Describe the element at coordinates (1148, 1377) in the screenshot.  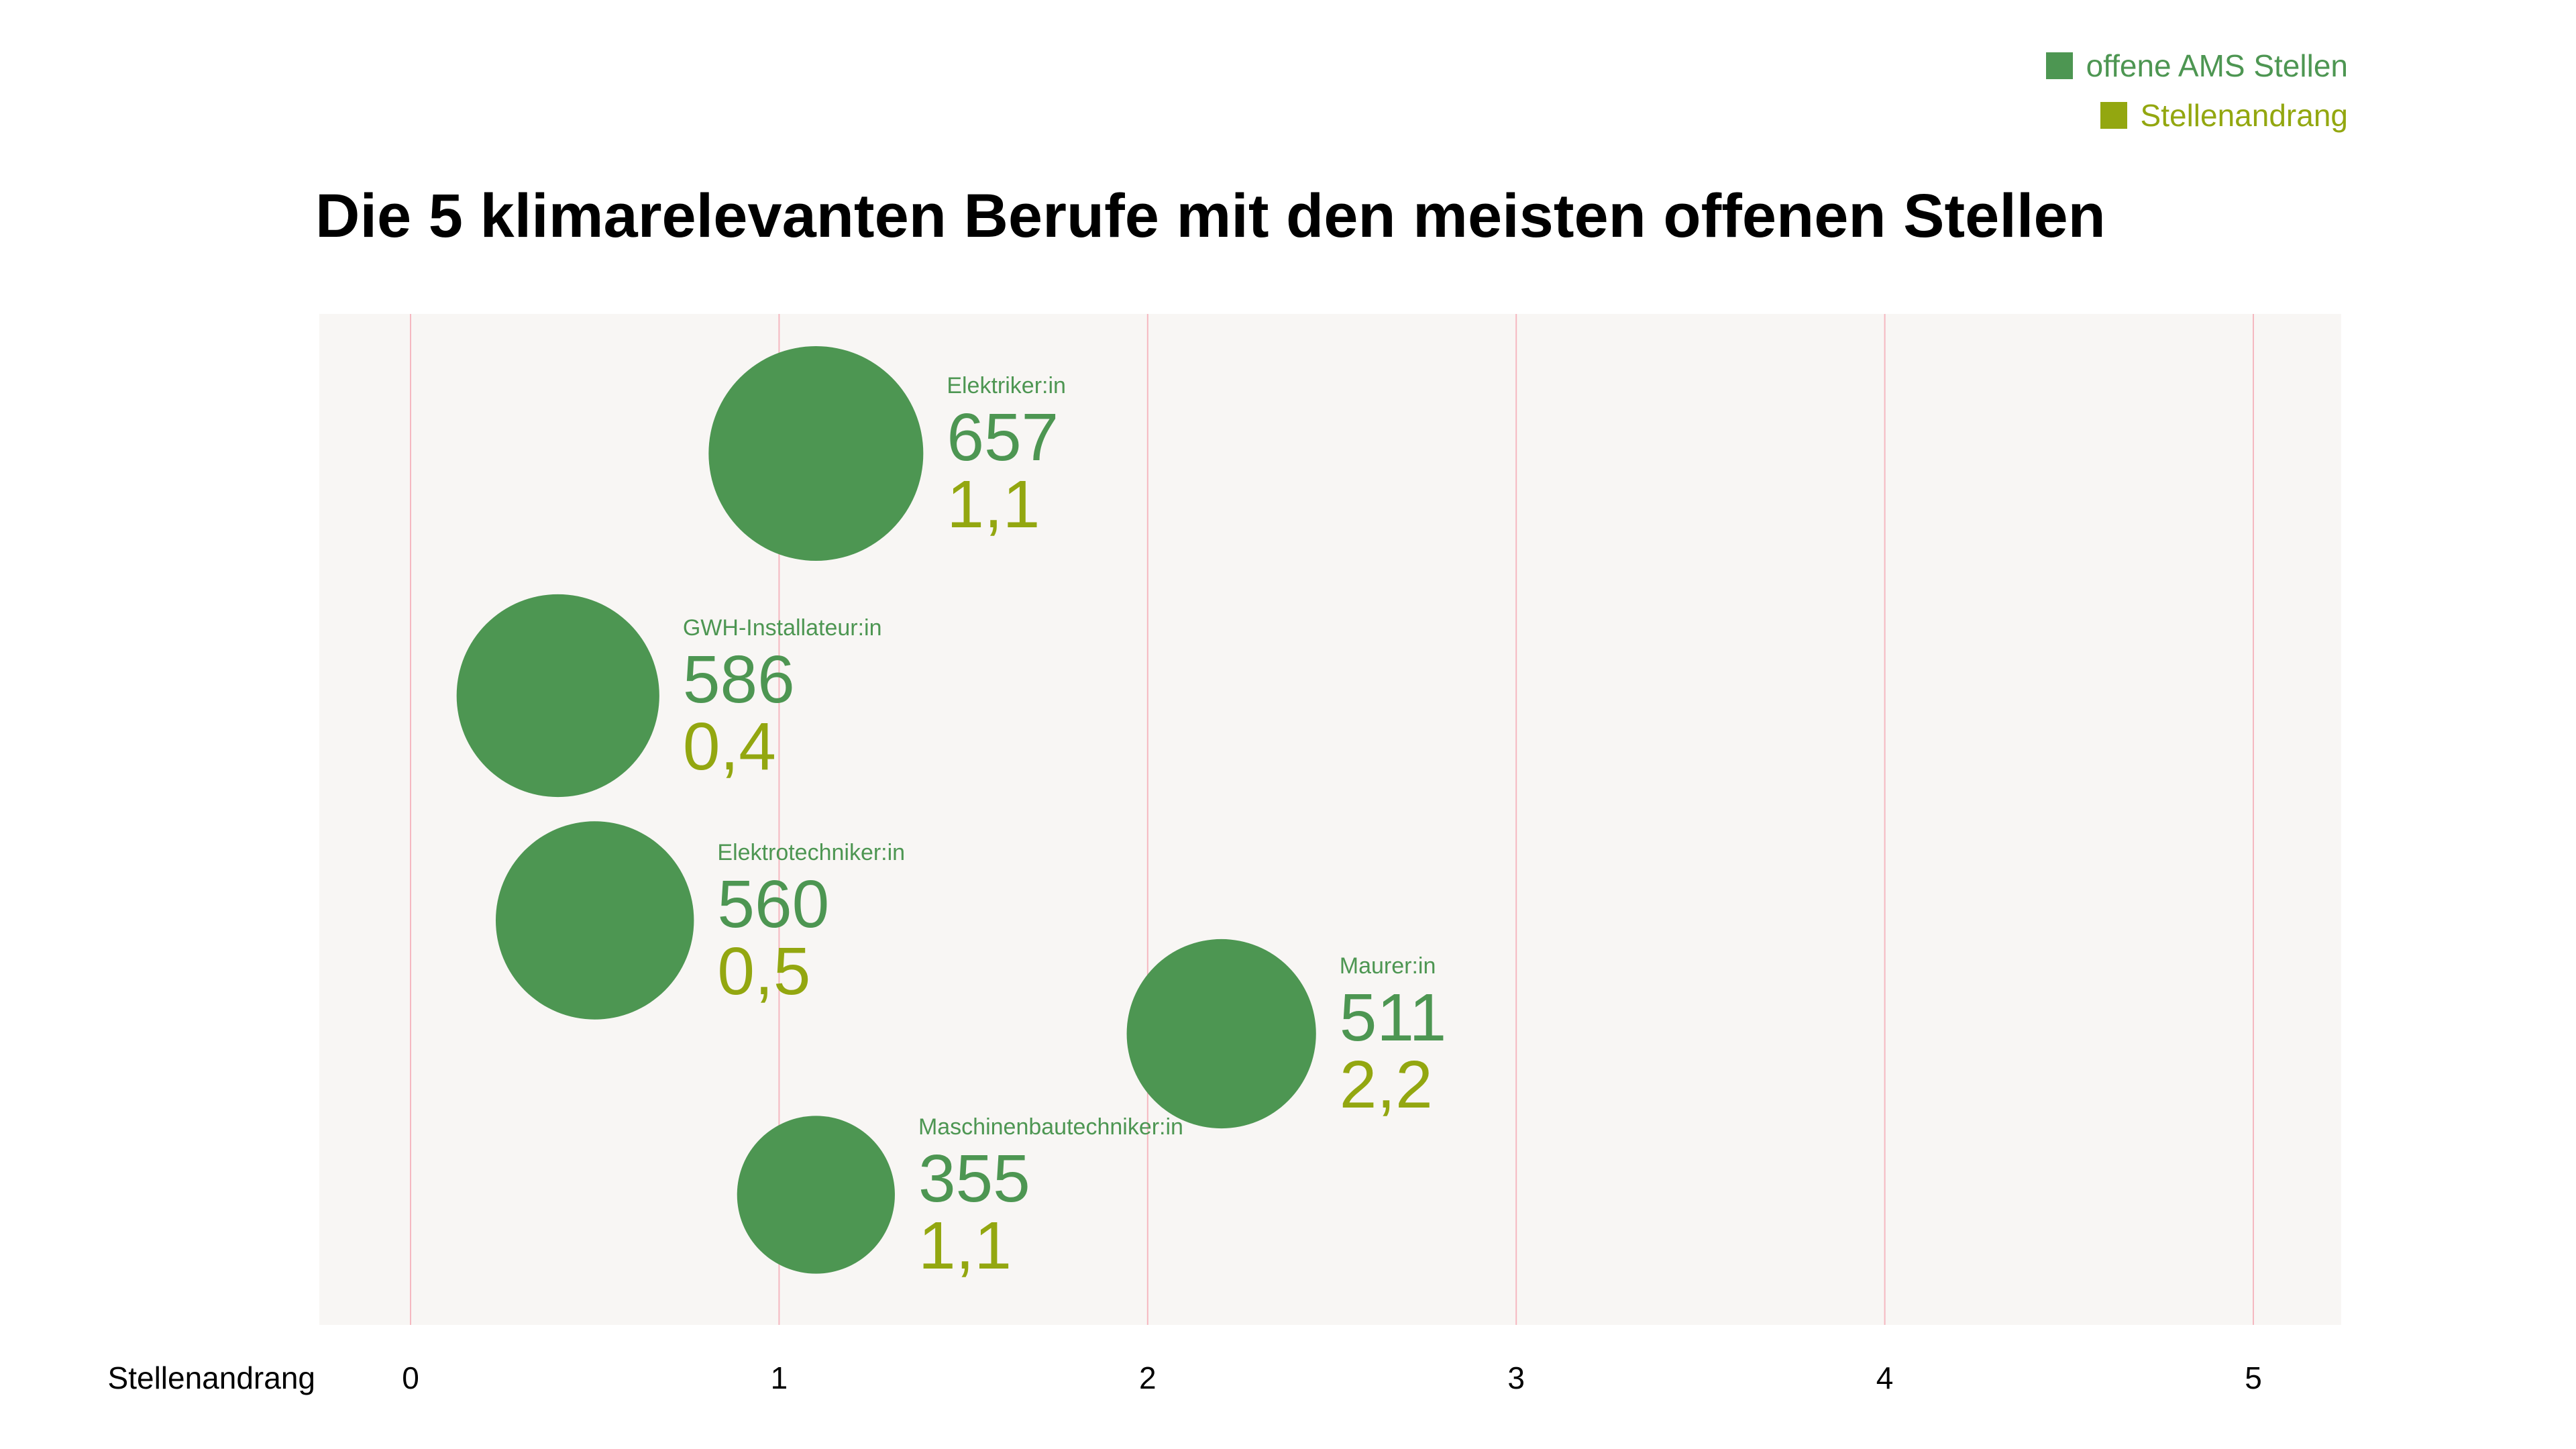
I see `x-tick-label: 2` at that location.